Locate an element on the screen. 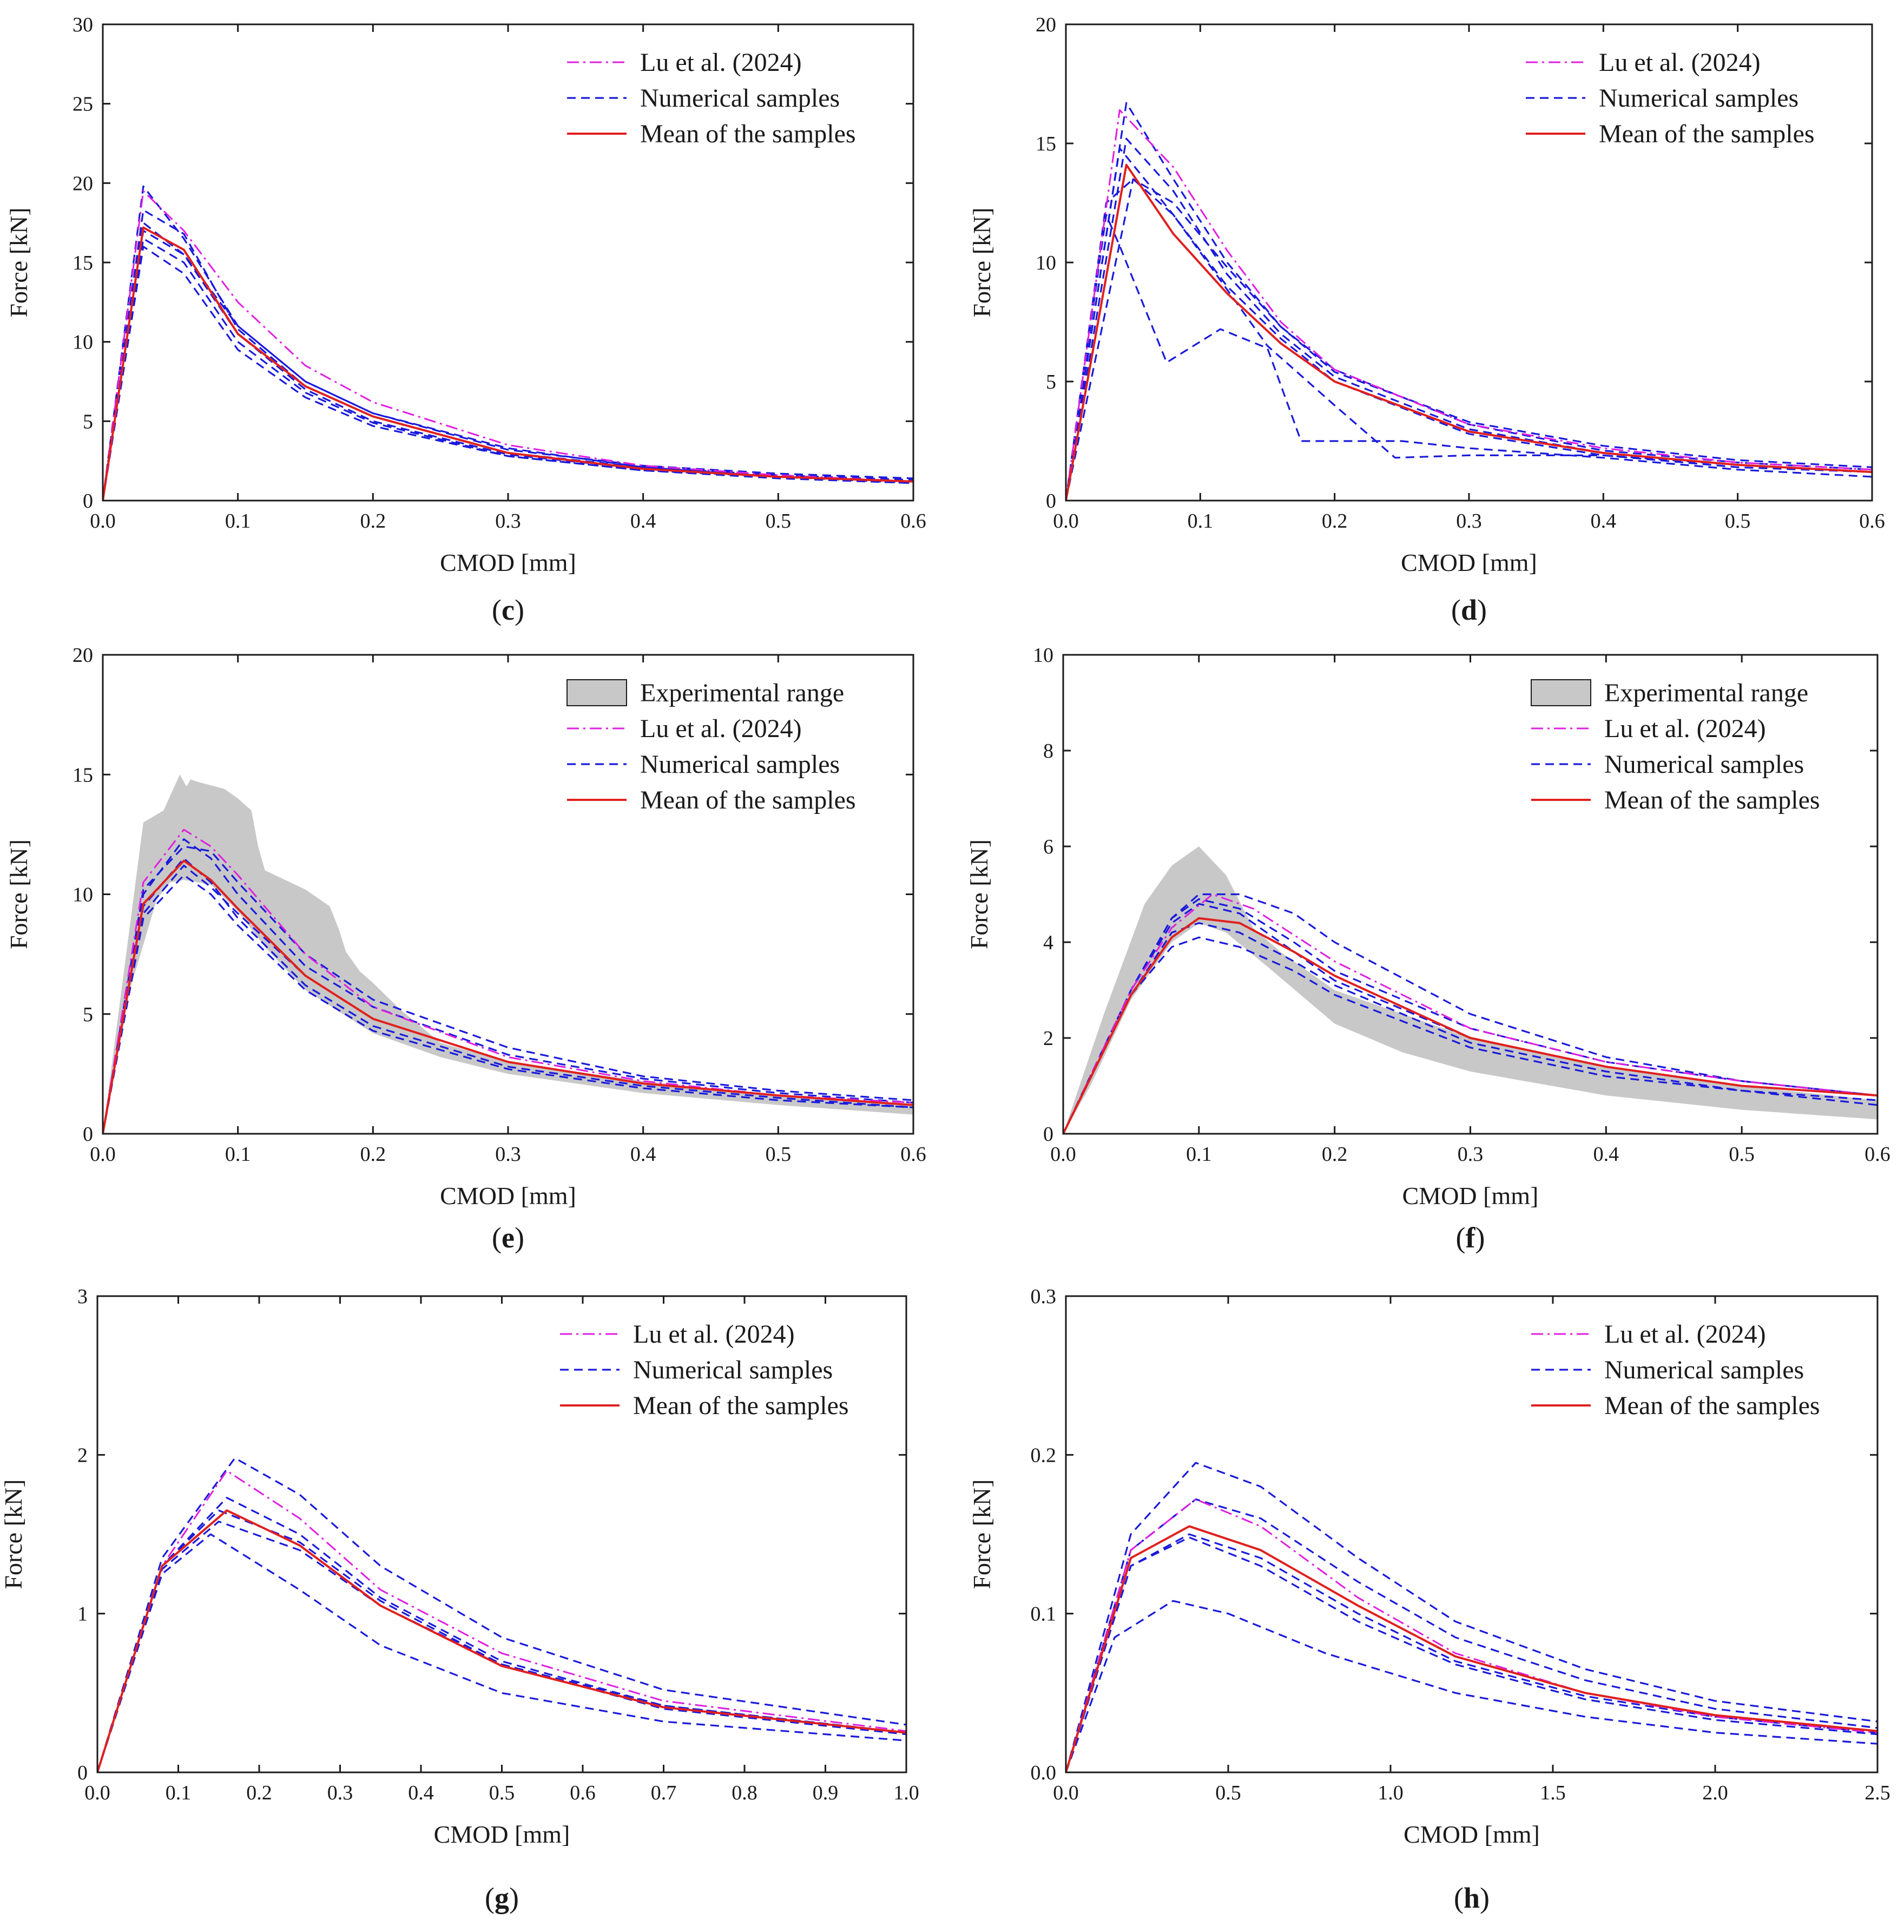  y-tick-label: 0.1 is located at coordinates (1044, 1614).